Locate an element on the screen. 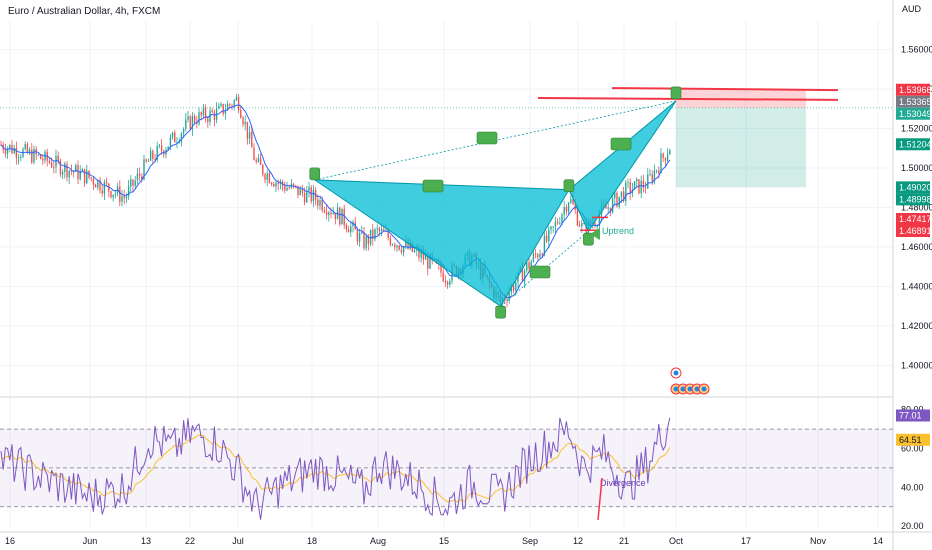 This screenshot has height=550, width=932. rsi-signal-text: 64.51 is located at coordinates (910, 440).